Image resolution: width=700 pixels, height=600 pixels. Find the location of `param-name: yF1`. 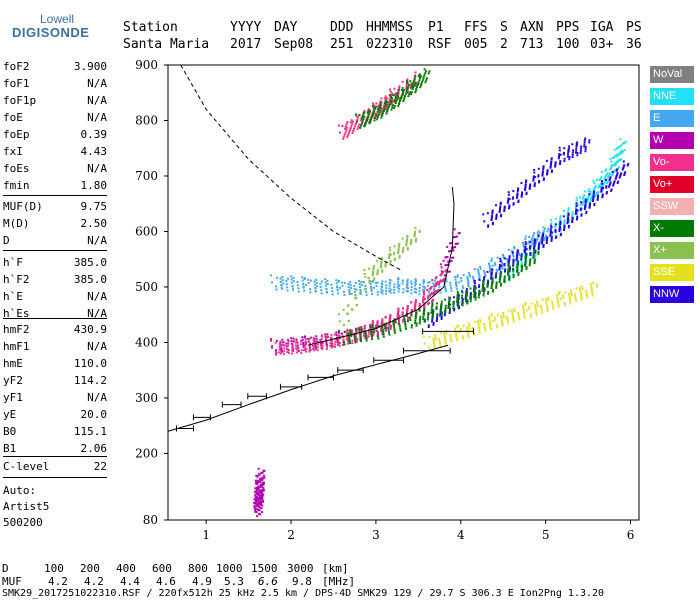

param-name: yF1 is located at coordinates (13, 397).